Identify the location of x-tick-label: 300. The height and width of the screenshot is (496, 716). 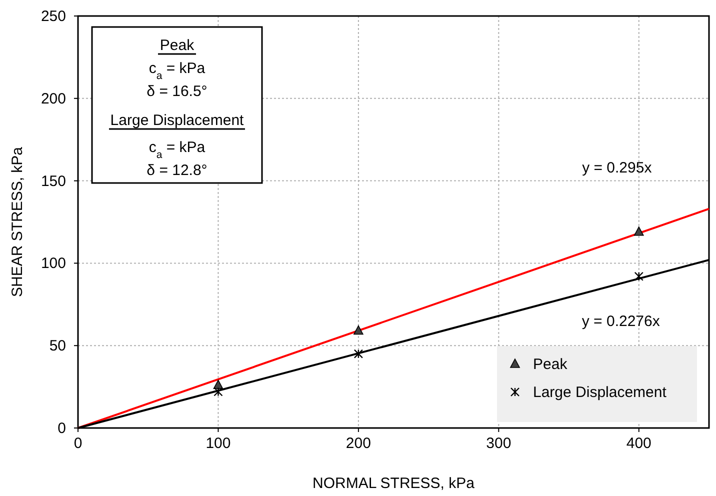
(499, 443).